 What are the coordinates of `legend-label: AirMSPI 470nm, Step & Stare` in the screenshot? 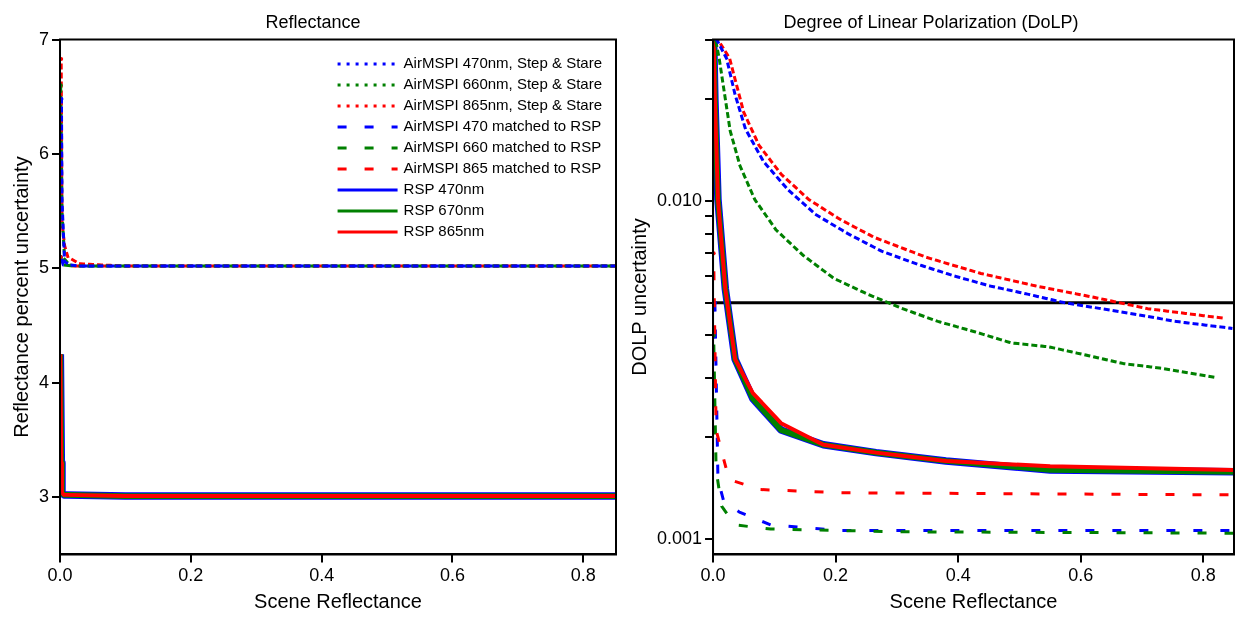 It's located at (502, 63).